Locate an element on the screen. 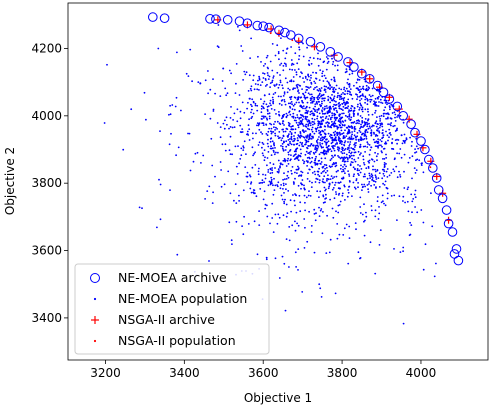 Image resolution: width=490 pixels, height=410 pixels. nsga-ii-population-point is located at coordinates (430, 167).